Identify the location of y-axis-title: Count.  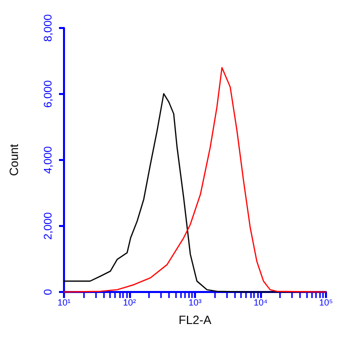
(14, 159).